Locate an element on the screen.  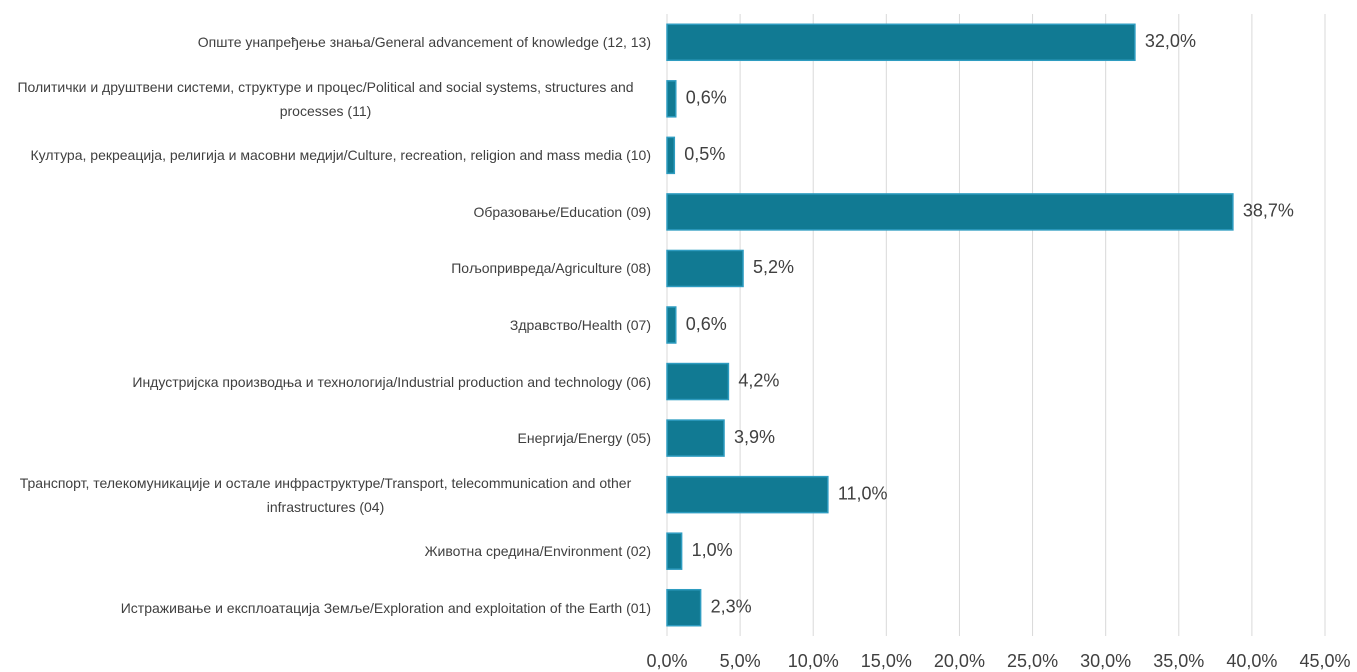
data-label: 4,2% is located at coordinates (758, 380).